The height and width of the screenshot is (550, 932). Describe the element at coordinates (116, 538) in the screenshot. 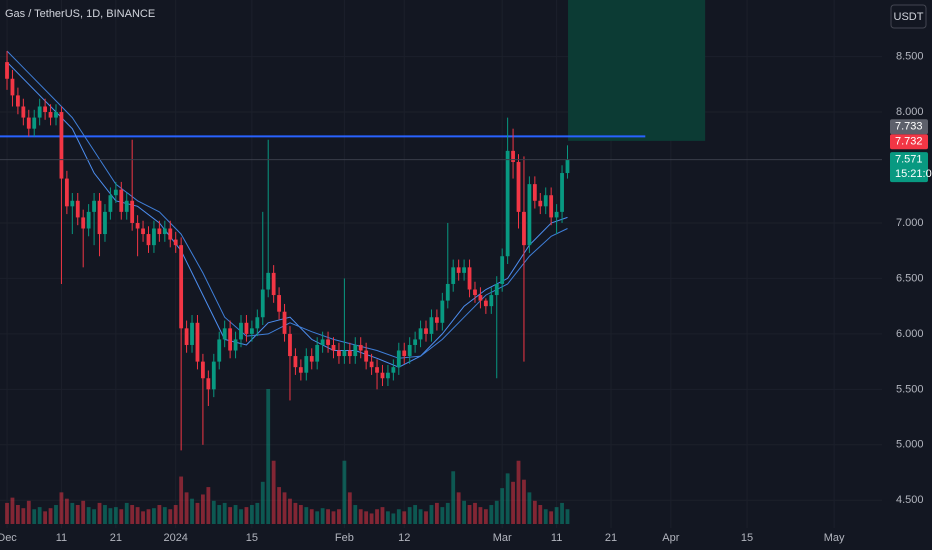

I see `x-tick-label: 21` at that location.